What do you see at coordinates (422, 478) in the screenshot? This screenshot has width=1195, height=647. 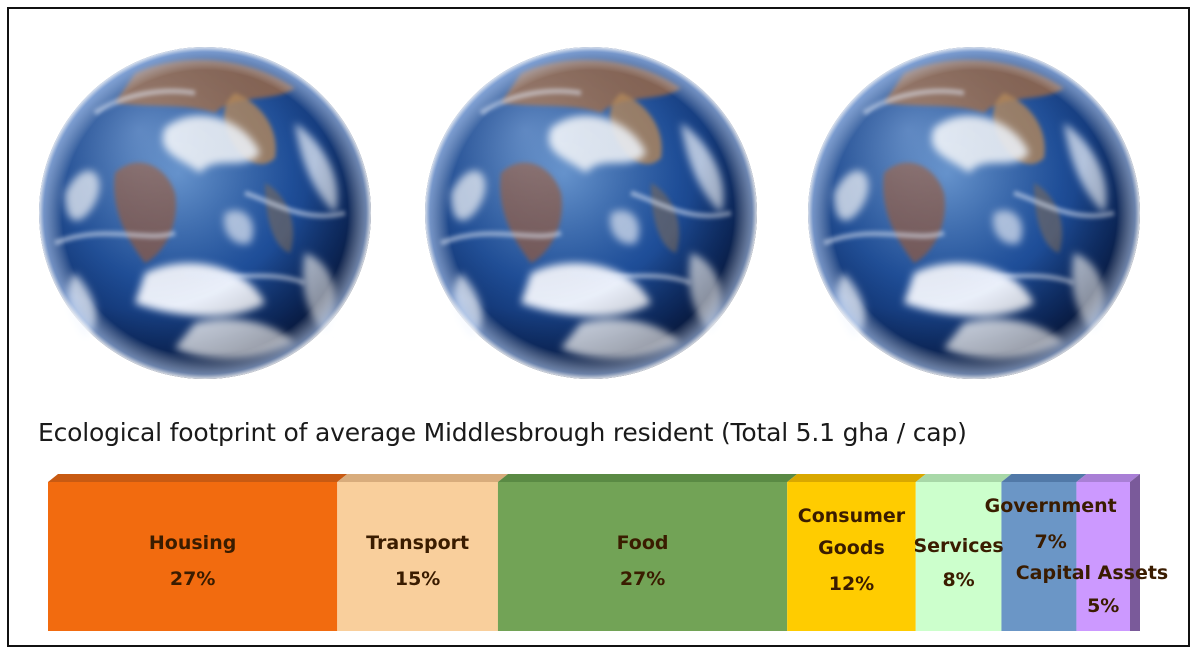 I see `bar-segment-top-transport` at bounding box center [422, 478].